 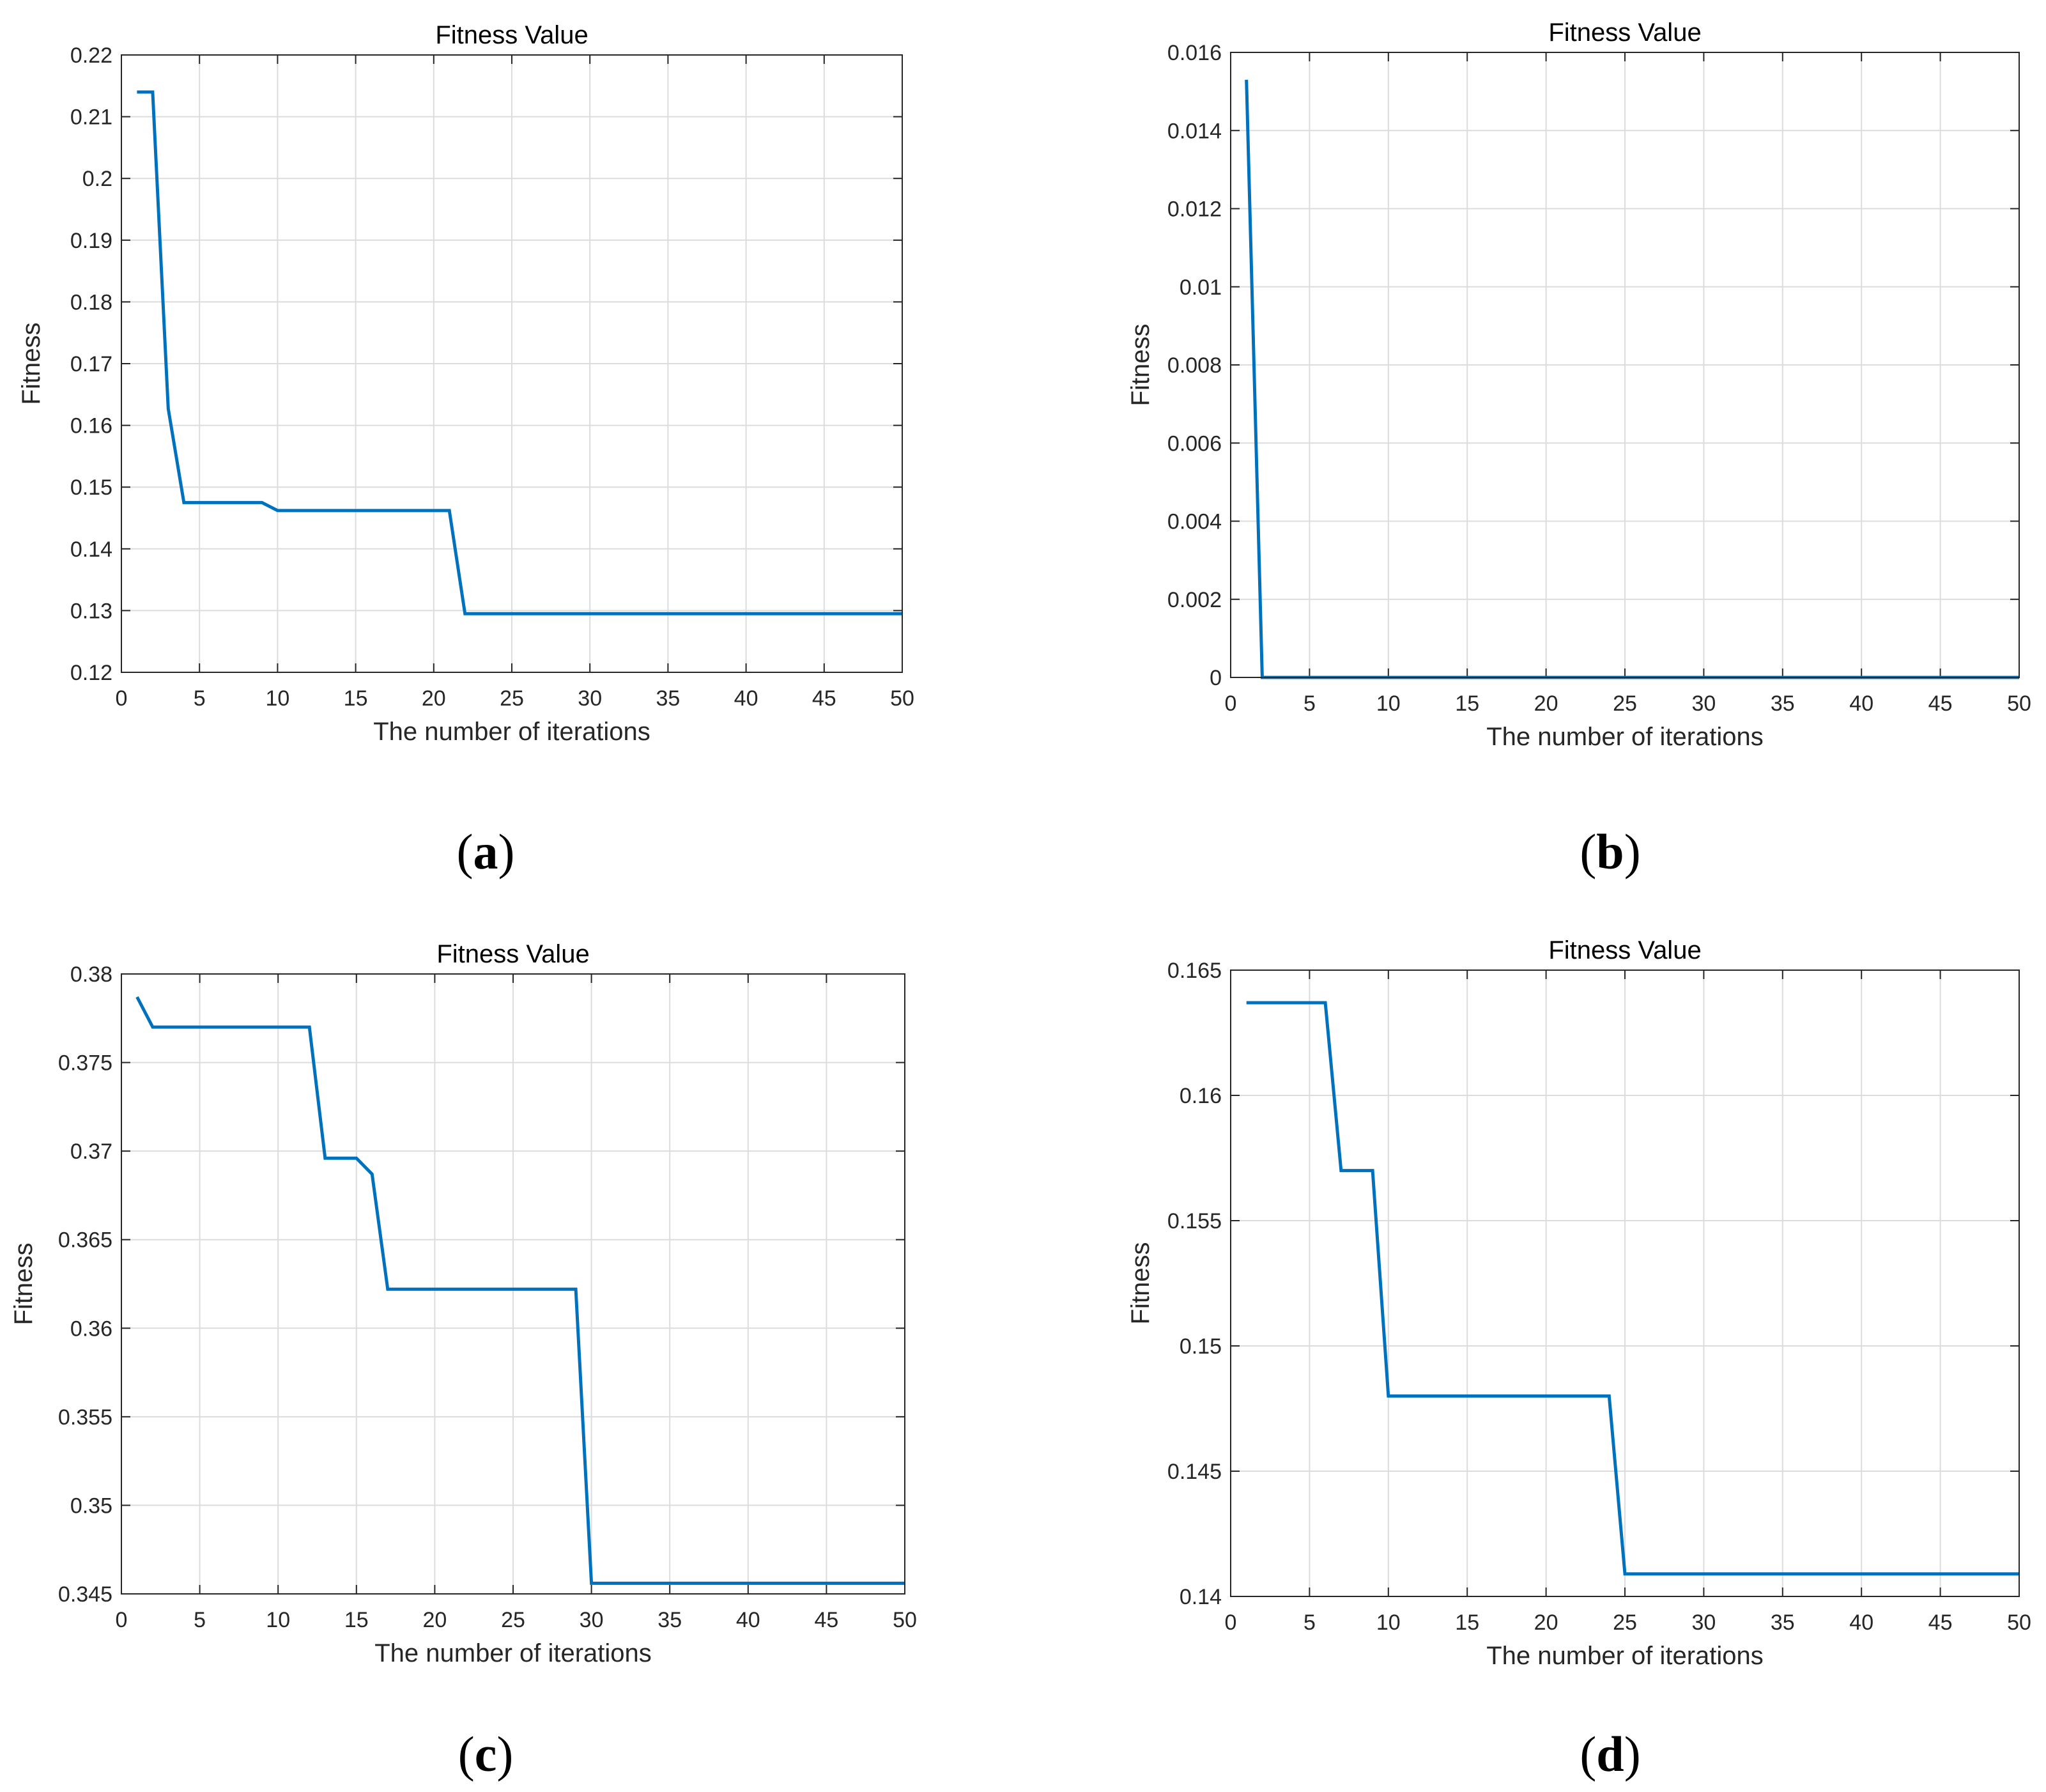 I want to click on y-tick-label: 0.006, so click(x=1194, y=443).